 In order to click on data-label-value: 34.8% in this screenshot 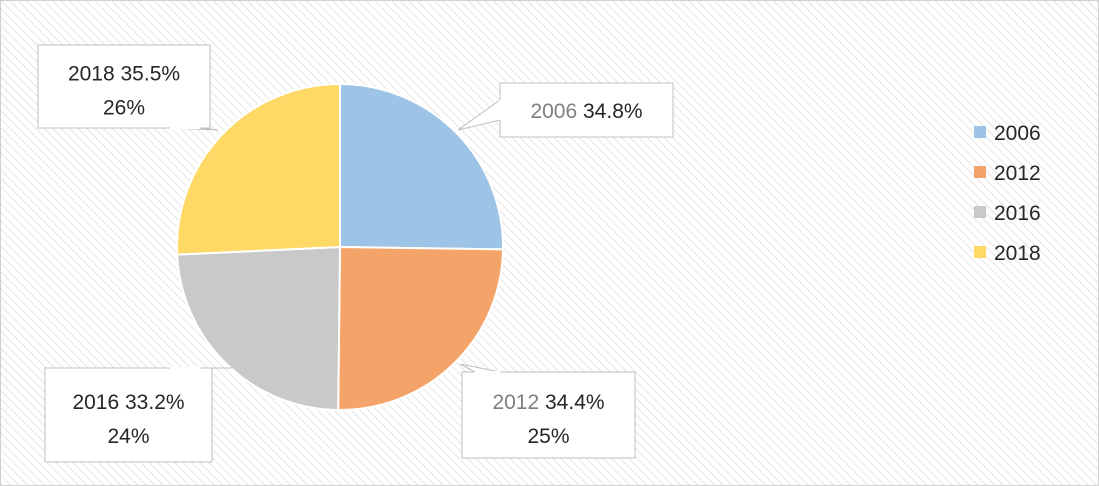, I will do `click(613, 111)`.